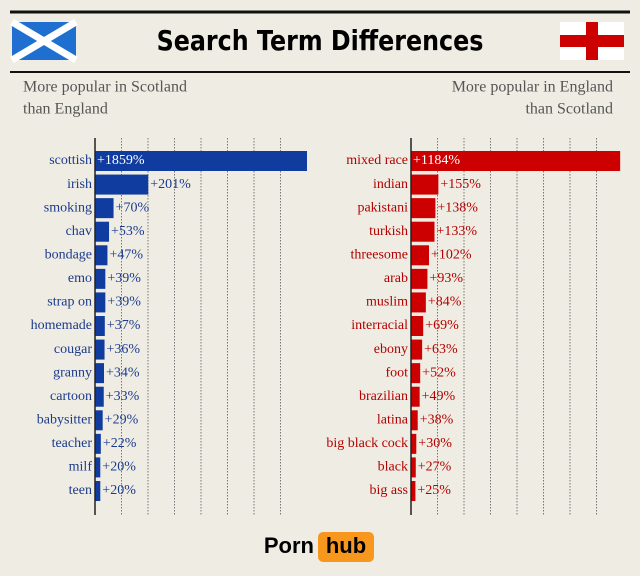 This screenshot has width=640, height=576. Describe the element at coordinates (382, 207) in the screenshot. I see `category-label: pakistani` at that location.